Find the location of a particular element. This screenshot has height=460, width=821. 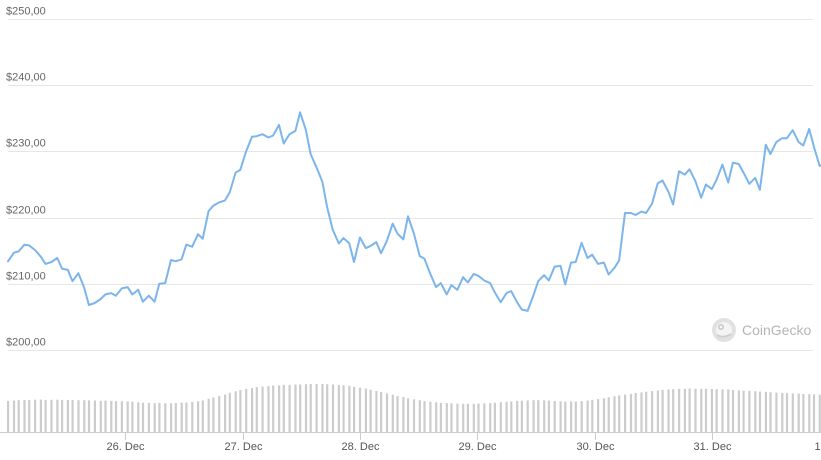

coingecko-watermark: CoinGecko is located at coordinates (761, 330).